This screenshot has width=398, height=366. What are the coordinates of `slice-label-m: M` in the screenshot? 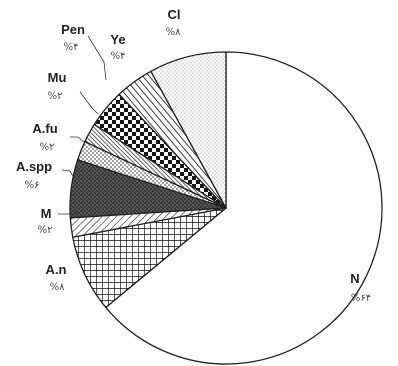 It's located at (46, 213).